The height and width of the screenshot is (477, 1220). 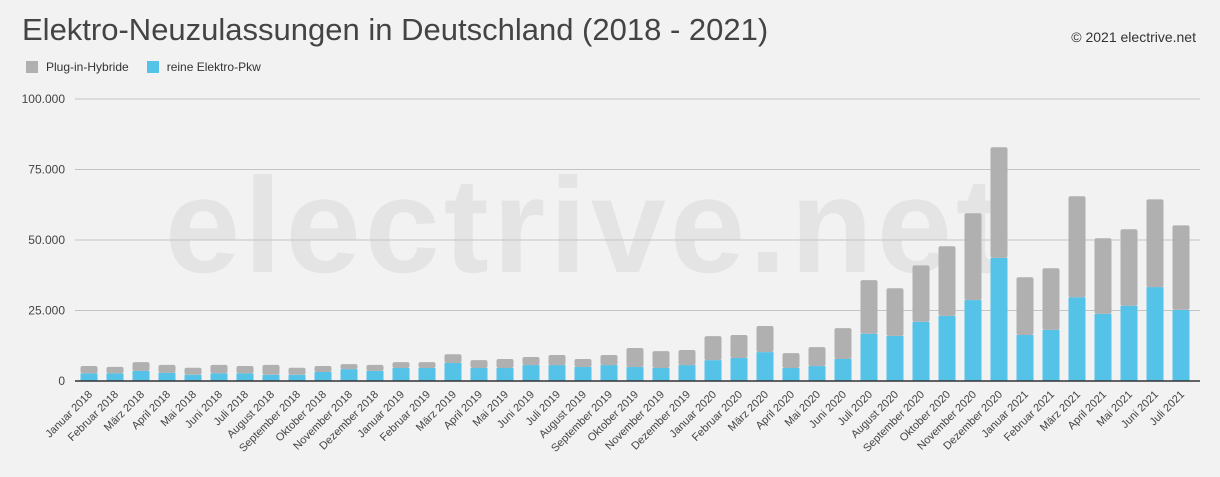 What do you see at coordinates (61, 381) in the screenshot?
I see `y-tick-label: 0` at bounding box center [61, 381].